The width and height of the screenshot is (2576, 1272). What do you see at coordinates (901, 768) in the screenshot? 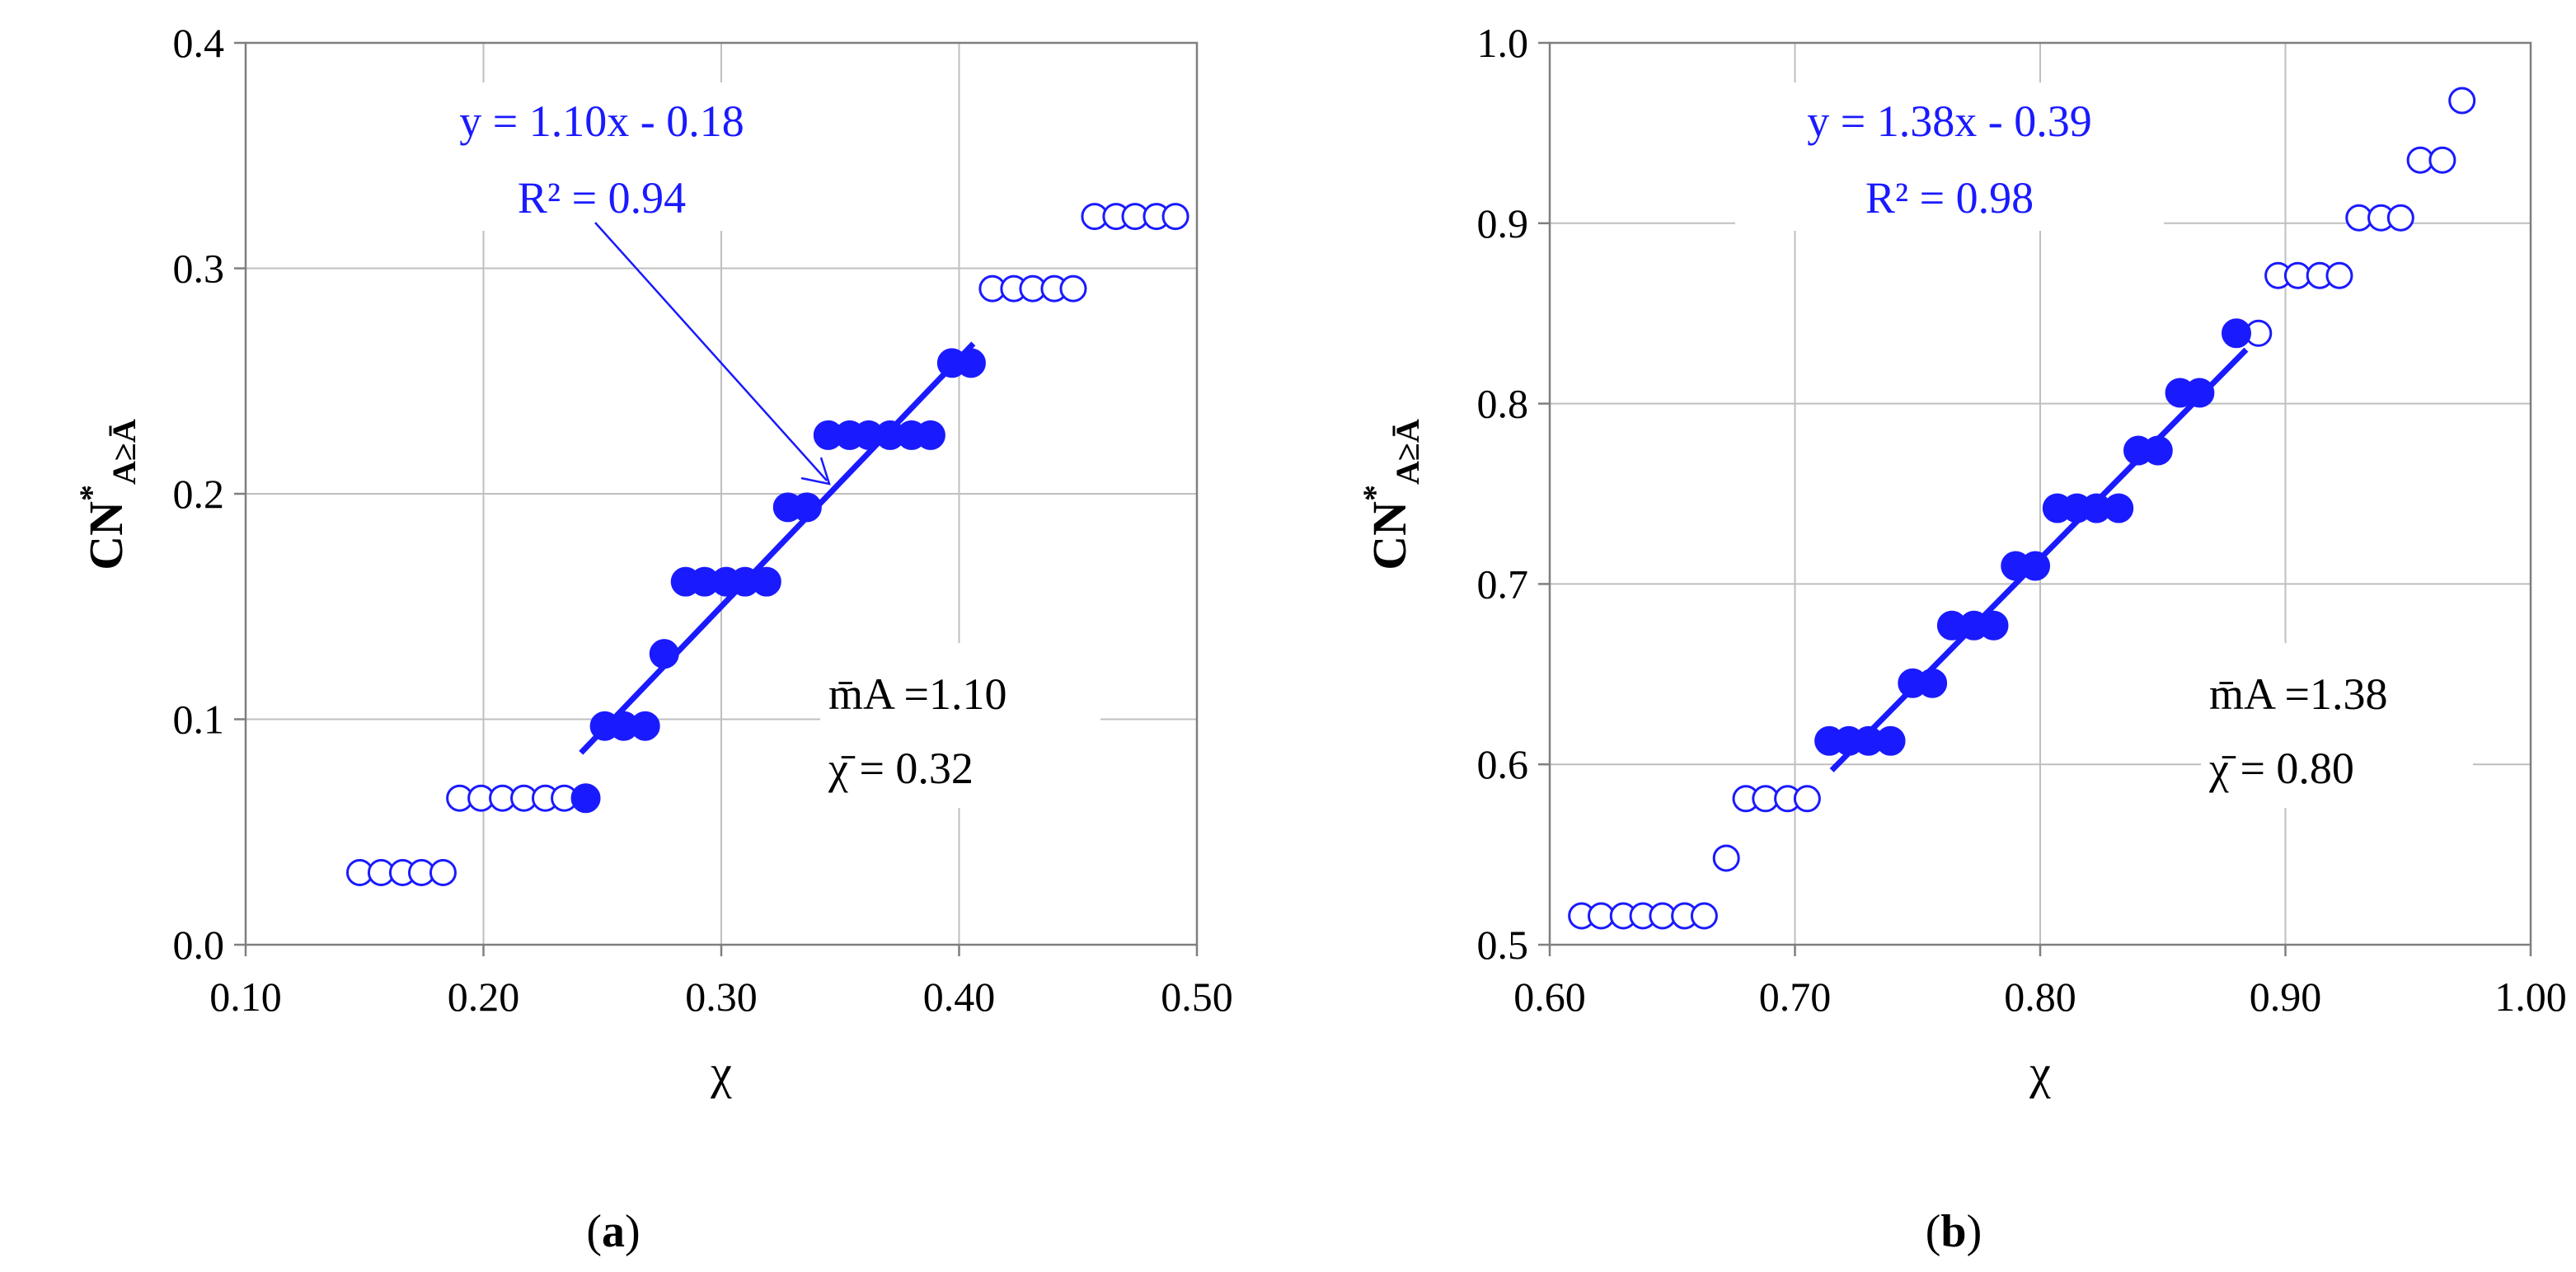
I see `mean-chi-label: χ̄ = 0.32` at bounding box center [901, 768].